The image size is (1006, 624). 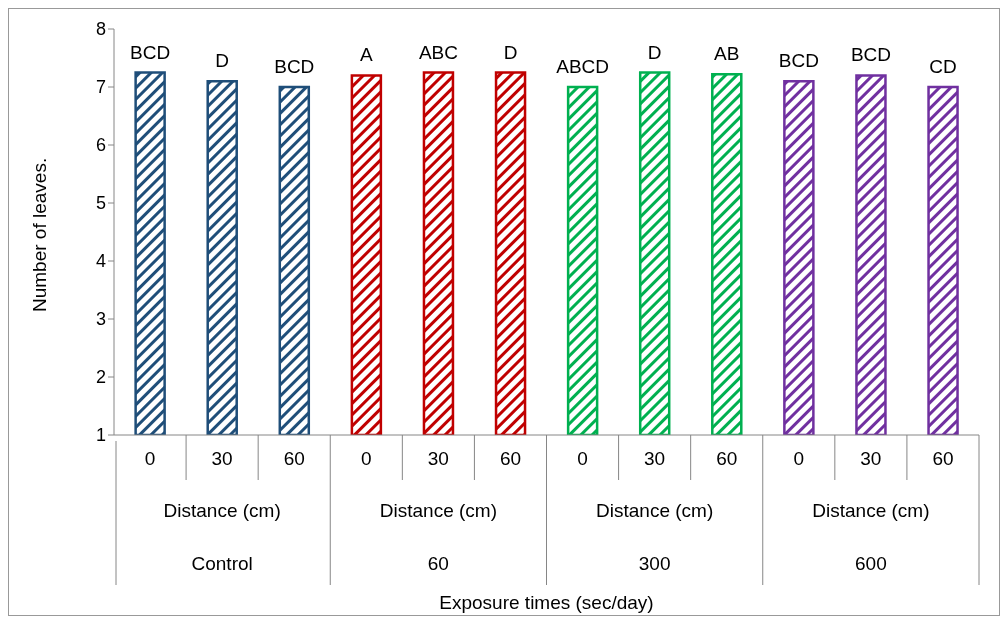 What do you see at coordinates (871, 563) in the screenshot?
I see `text: 600` at bounding box center [871, 563].